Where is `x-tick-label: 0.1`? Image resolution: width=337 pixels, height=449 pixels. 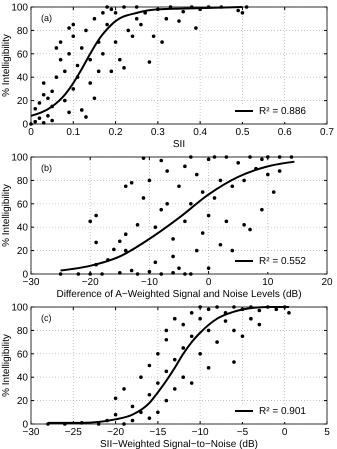
x-tick-label: 0.1 is located at coordinates (73, 132).